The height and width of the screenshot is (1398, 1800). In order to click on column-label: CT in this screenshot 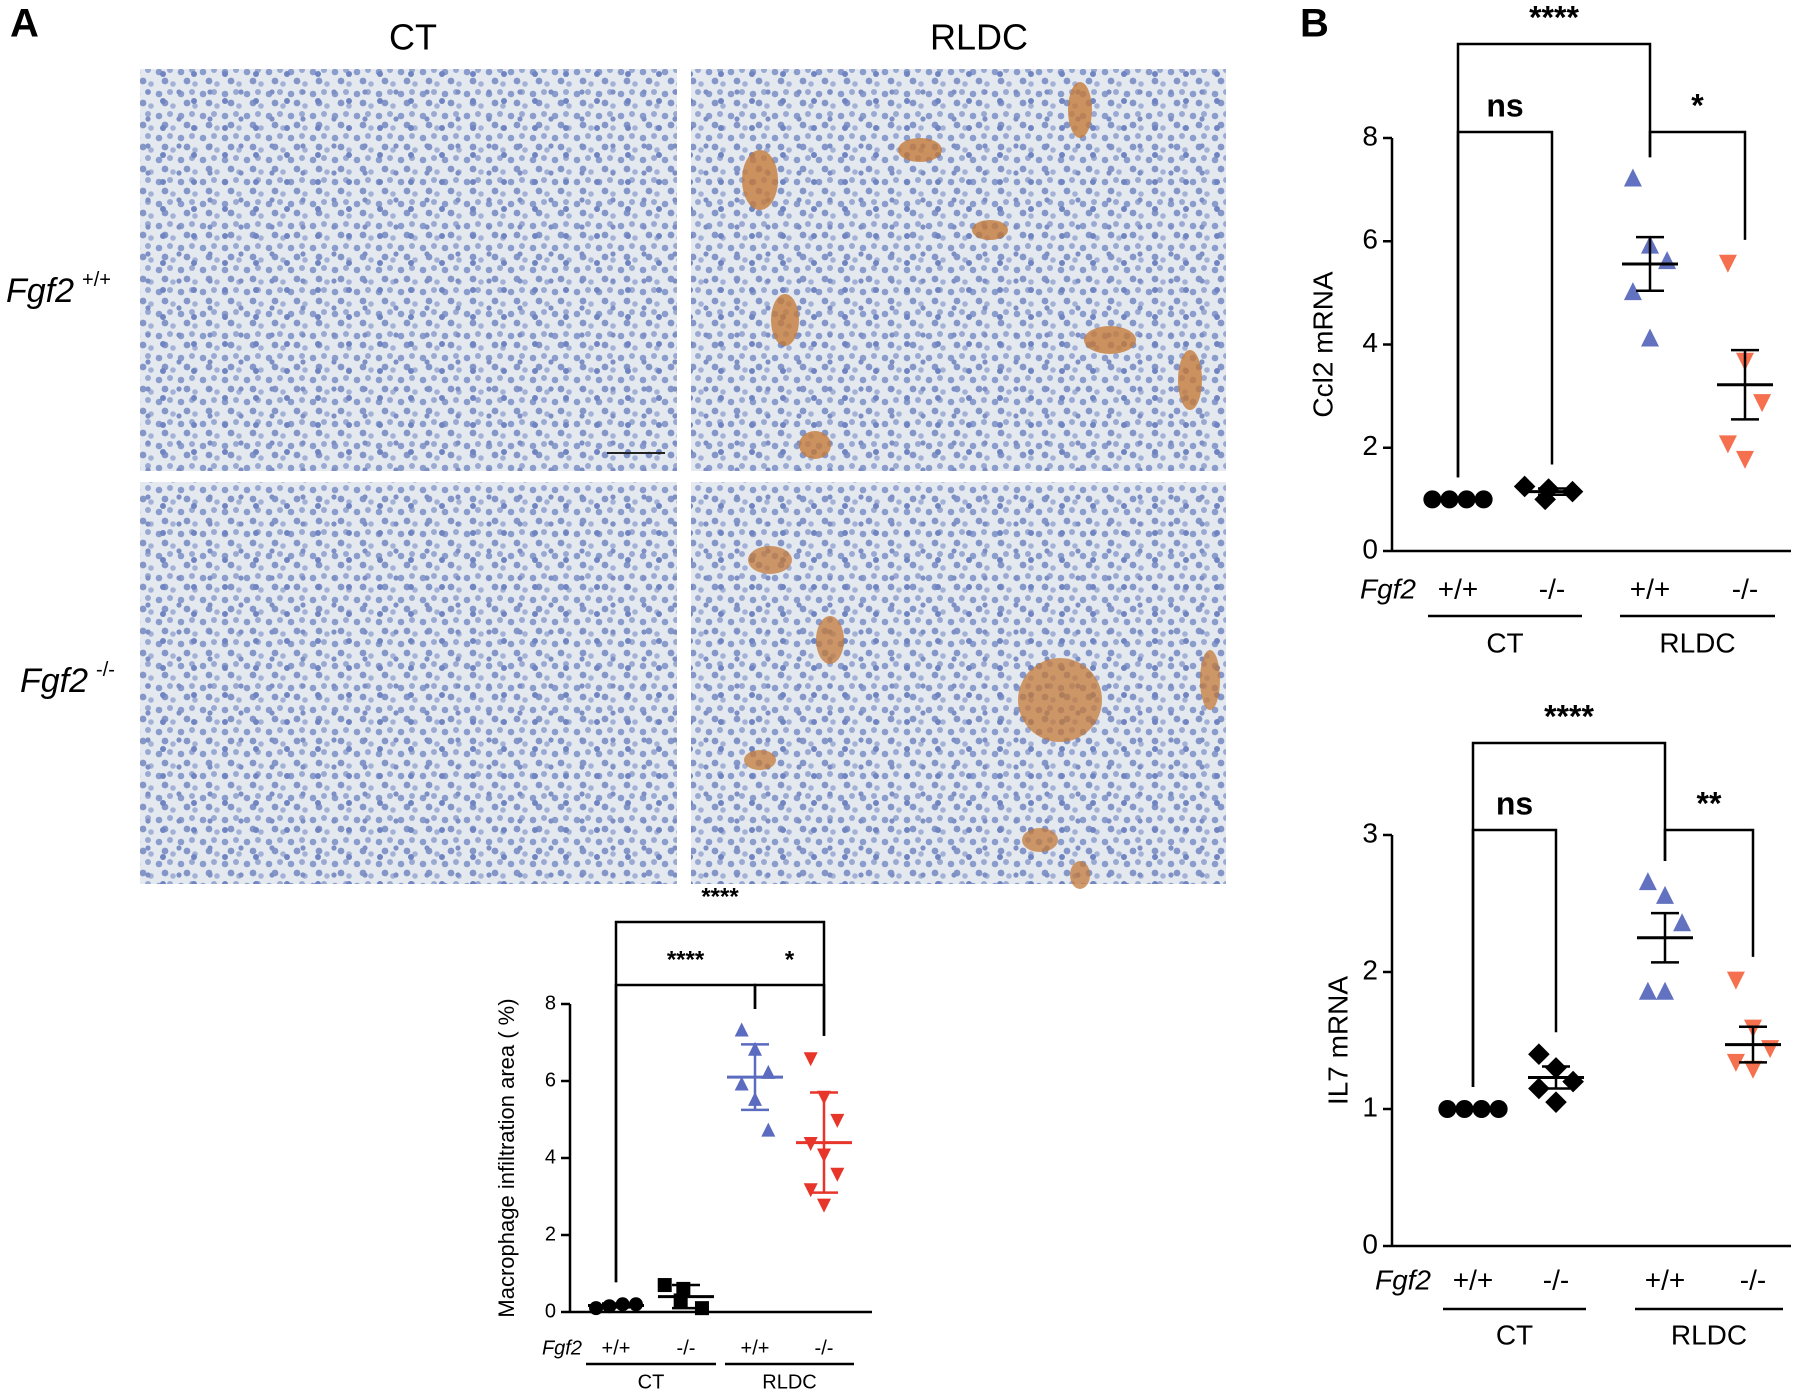, I will do `click(413, 37)`.